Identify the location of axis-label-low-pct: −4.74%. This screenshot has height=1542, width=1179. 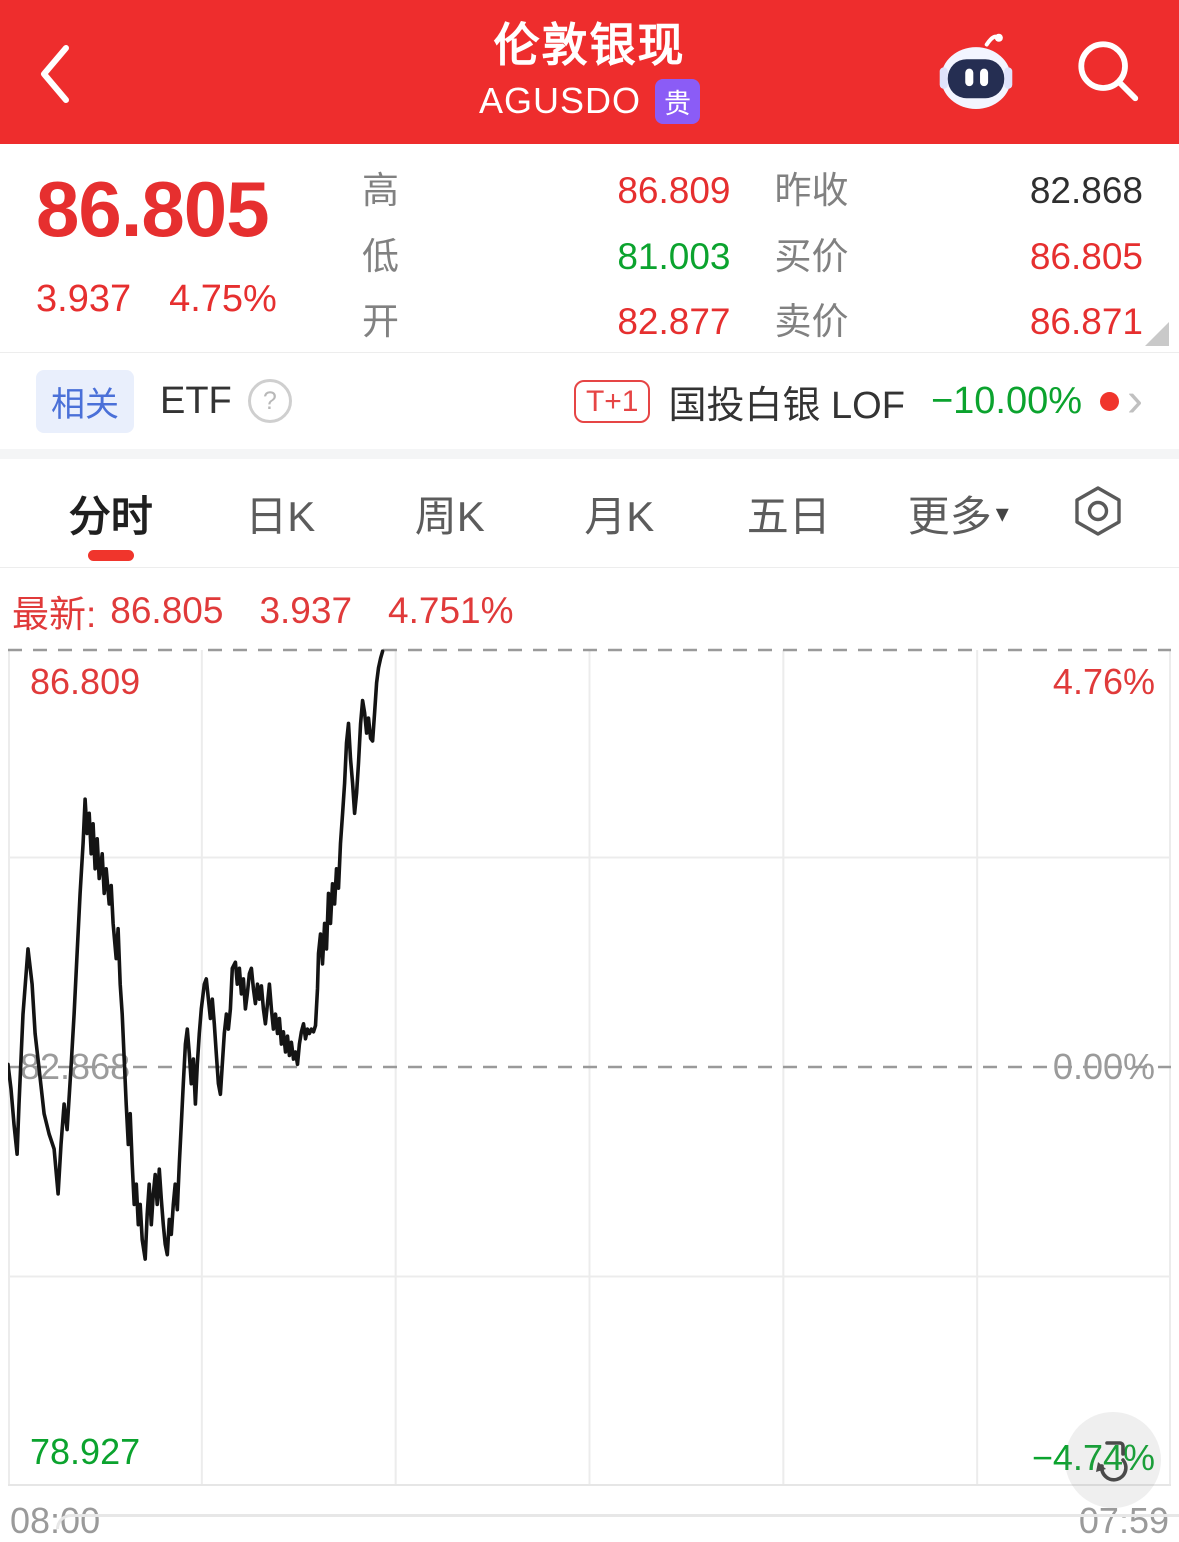
(1093, 1457).